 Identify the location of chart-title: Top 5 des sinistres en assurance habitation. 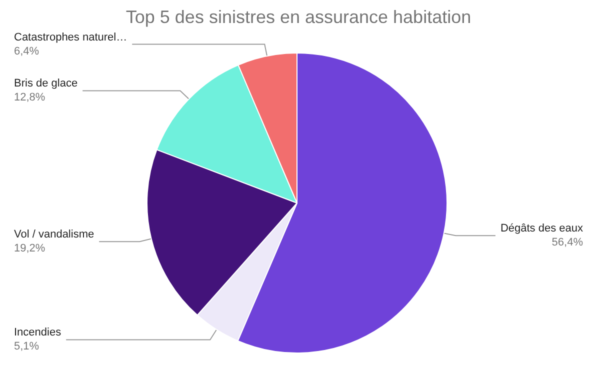
(299, 17).